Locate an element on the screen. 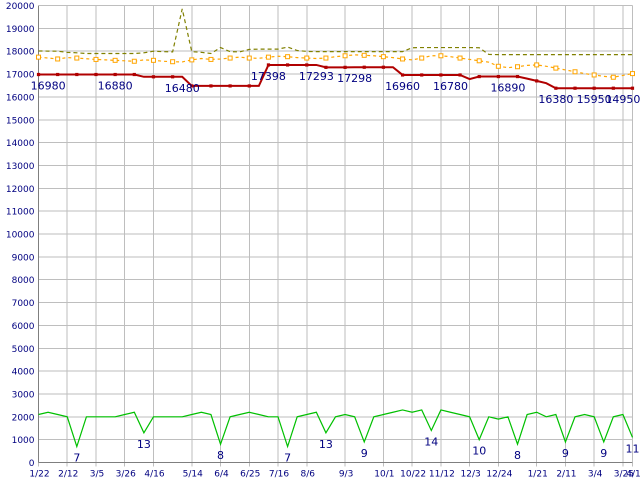 This screenshot has height=480, width=640. data-value-label: 16960 is located at coordinates (402, 86).